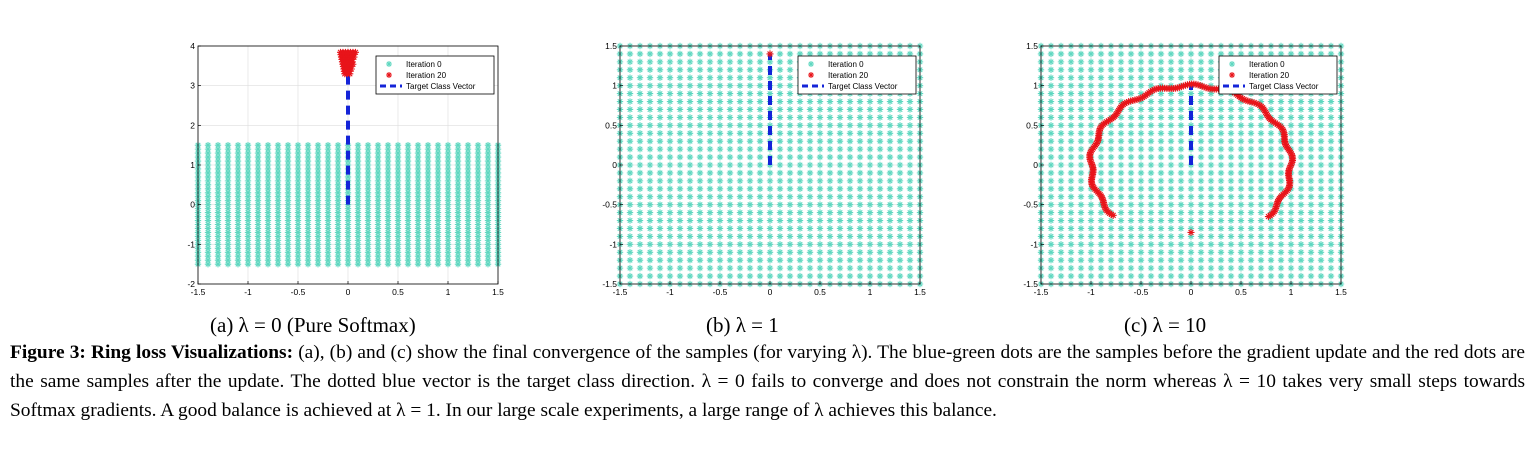  What do you see at coordinates (426, 75) in the screenshot?
I see `legend-label: Iteration 20` at bounding box center [426, 75].